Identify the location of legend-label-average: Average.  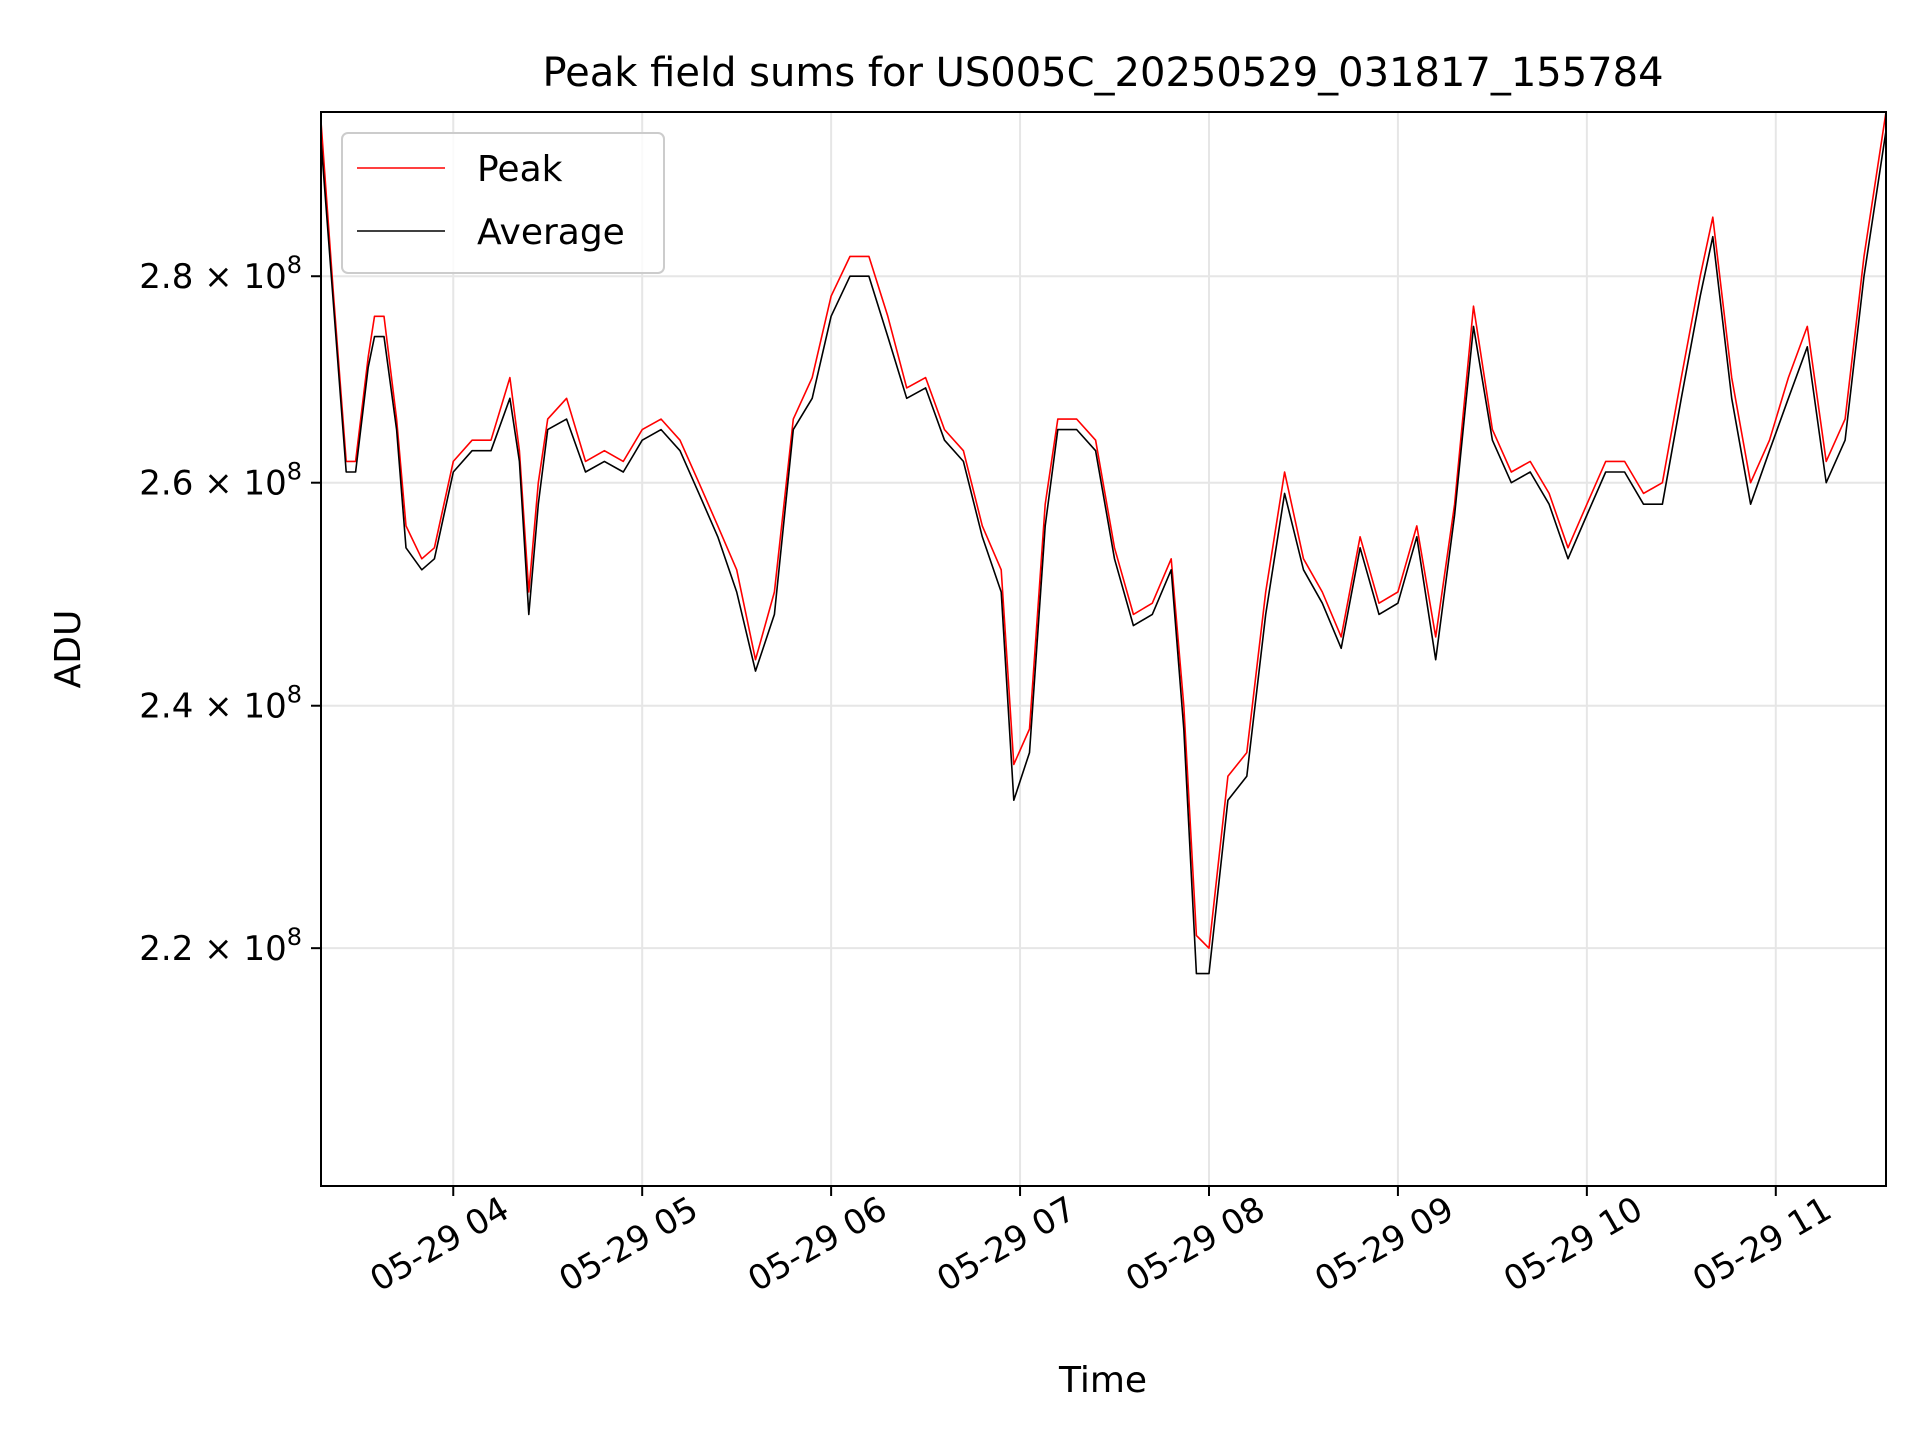
(551, 232).